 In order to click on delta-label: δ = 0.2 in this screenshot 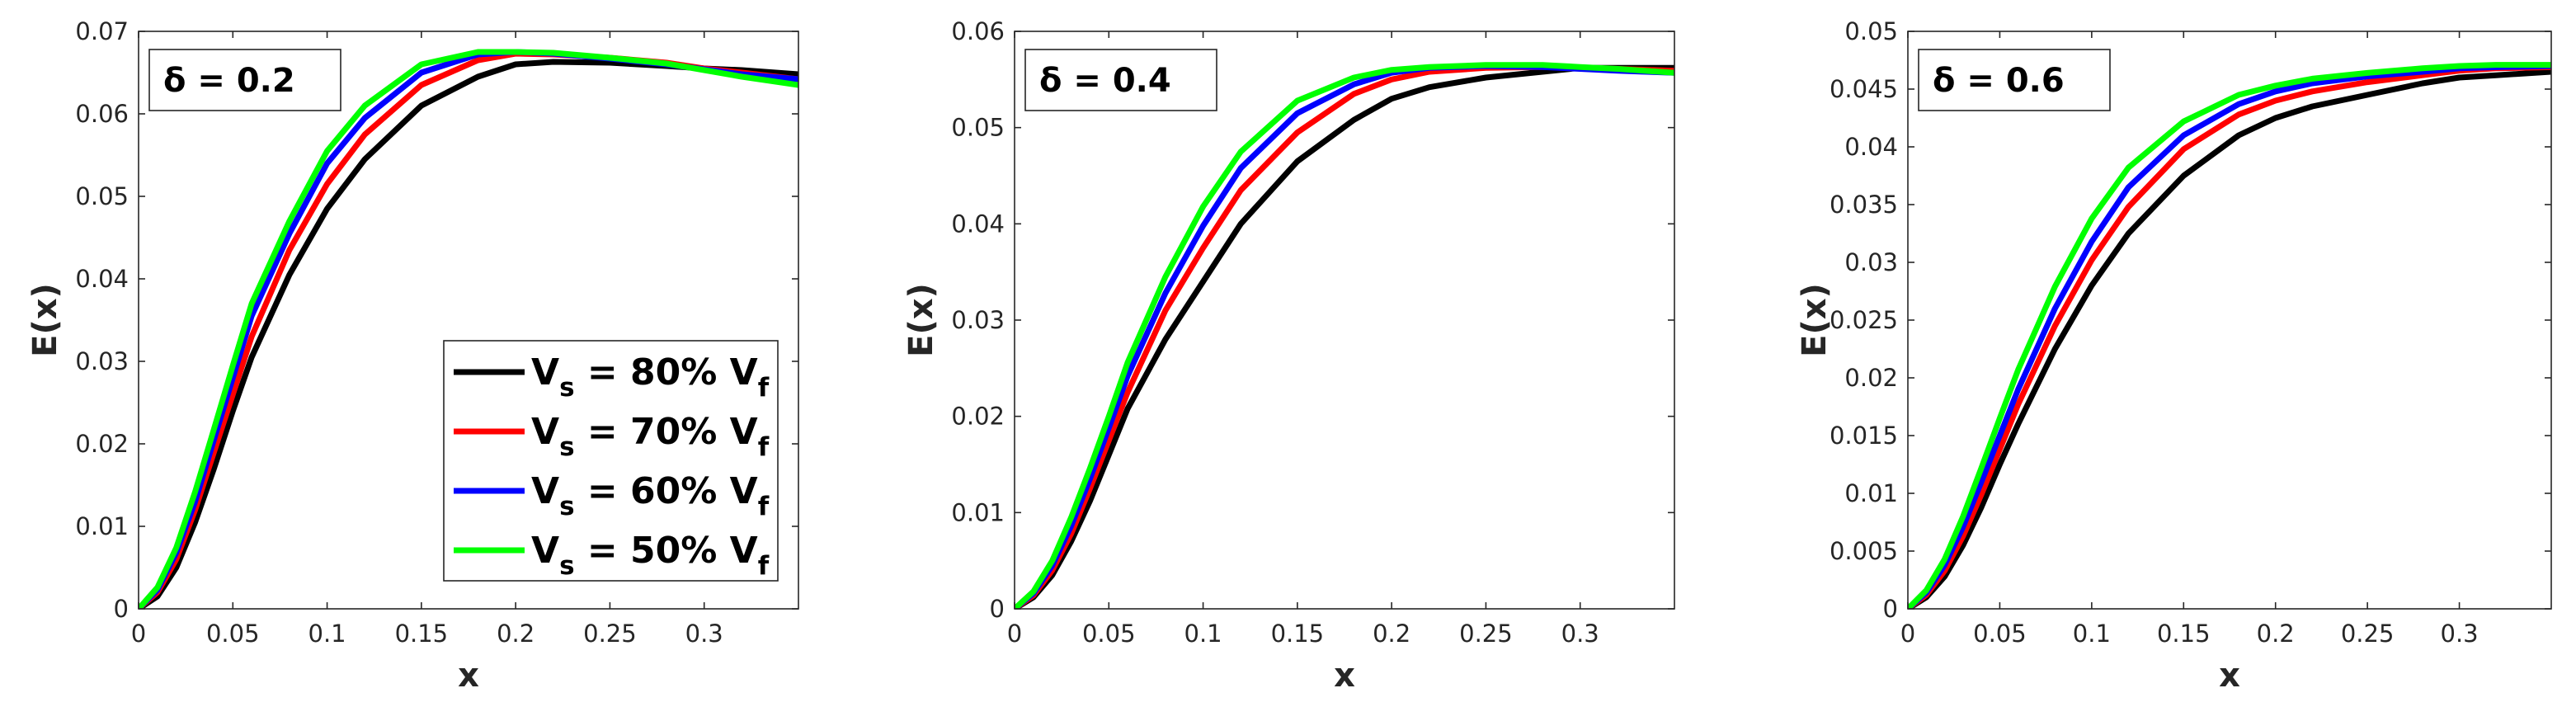, I will do `click(229, 81)`.